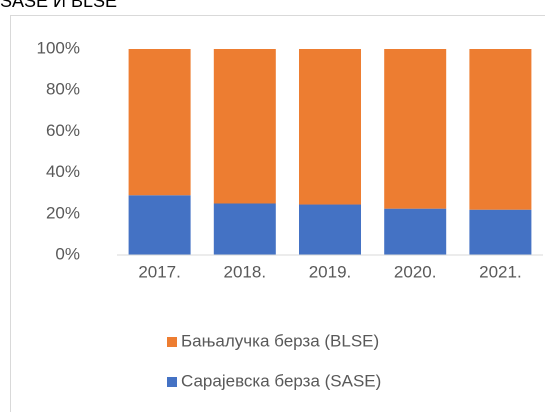 This screenshot has width=545, height=412. What do you see at coordinates (58, 5) in the screenshot?
I see `chart-title: SASE И BLSE` at bounding box center [58, 5].